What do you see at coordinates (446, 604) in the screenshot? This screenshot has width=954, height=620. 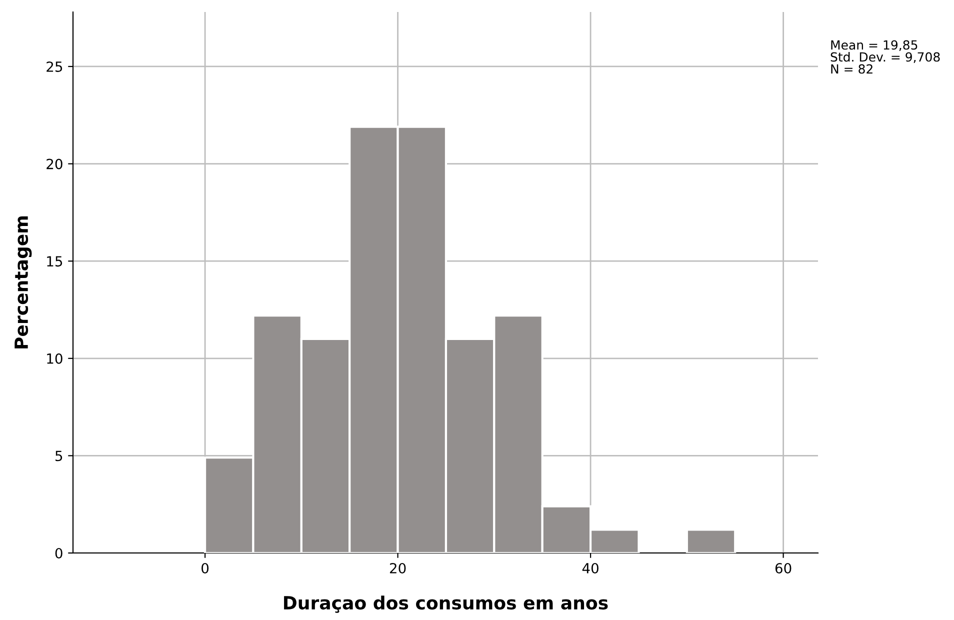 I see `x-axis-title: Duraçao dos consumos em anos` at bounding box center [446, 604].